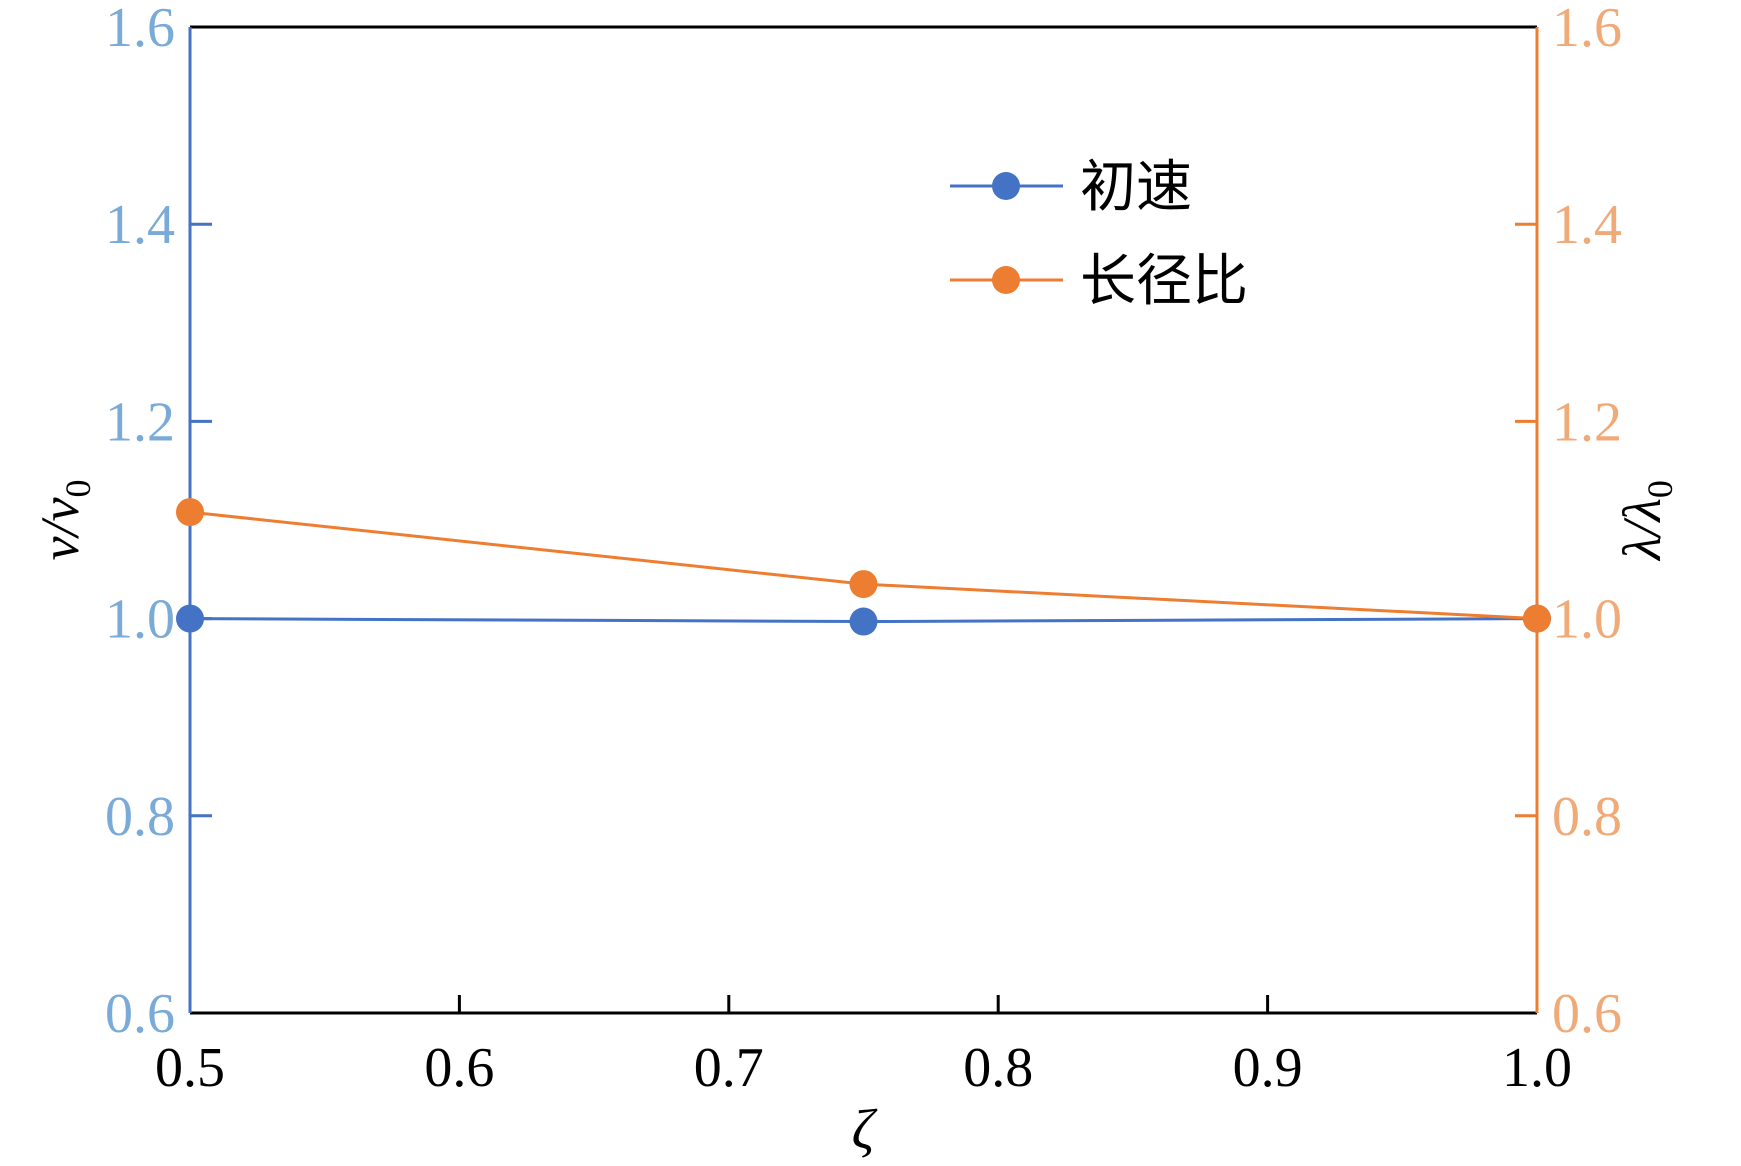 This screenshot has width=1741, height=1166. Describe the element at coordinates (459, 1068) in the screenshot. I see `x-tick-label: 0.6` at that location.